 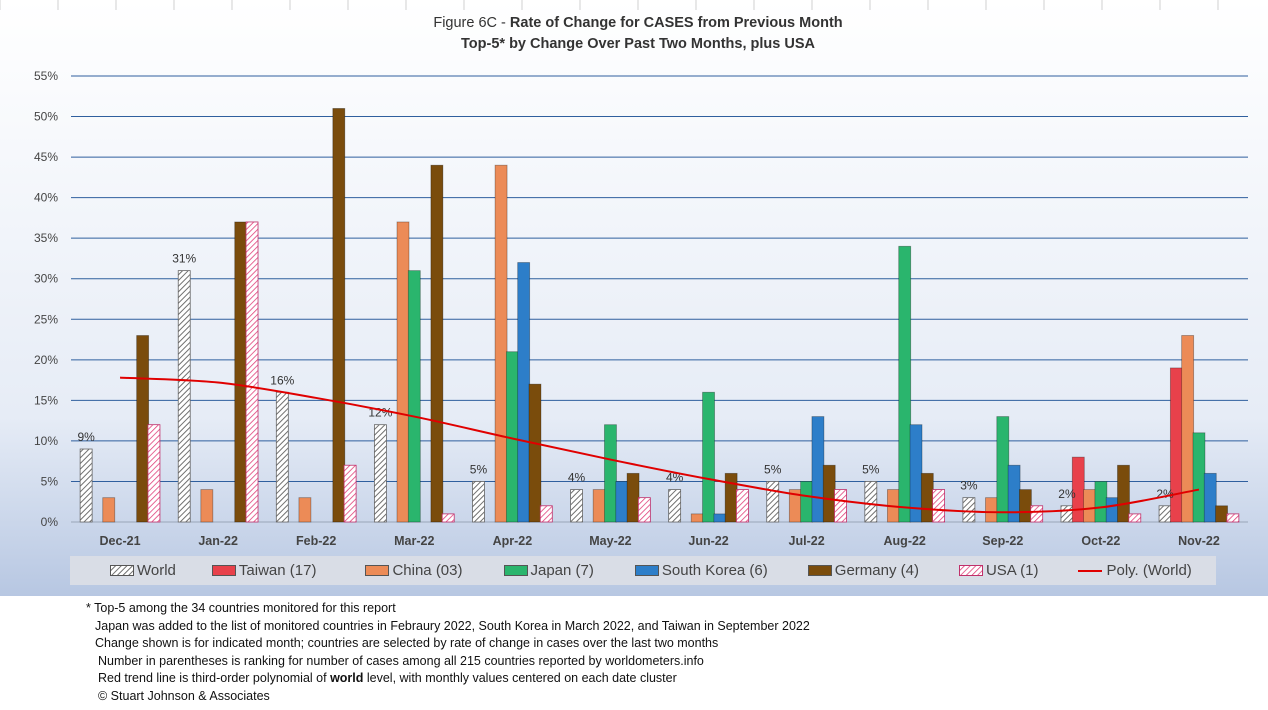 I want to click on x-tick-label: Feb-22, so click(x=316, y=541).